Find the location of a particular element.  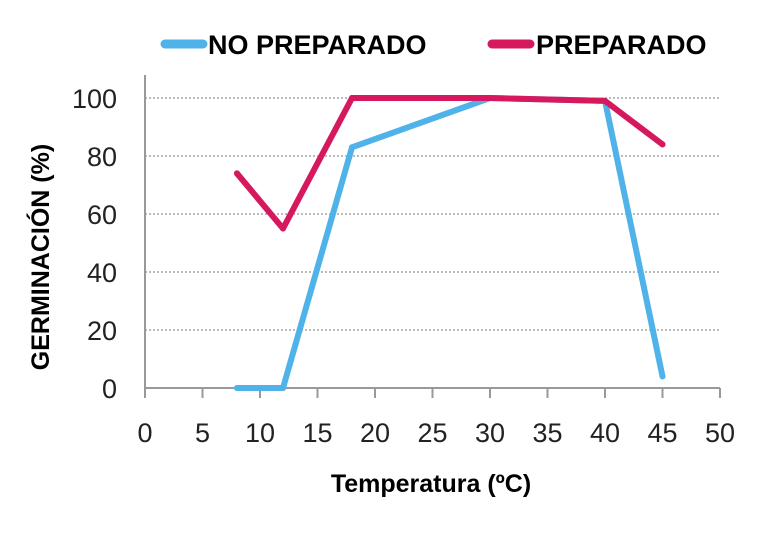

x-tick-labels: 0 5 10 15 20 25 30 35 40 45 50 is located at coordinates (436, 433).